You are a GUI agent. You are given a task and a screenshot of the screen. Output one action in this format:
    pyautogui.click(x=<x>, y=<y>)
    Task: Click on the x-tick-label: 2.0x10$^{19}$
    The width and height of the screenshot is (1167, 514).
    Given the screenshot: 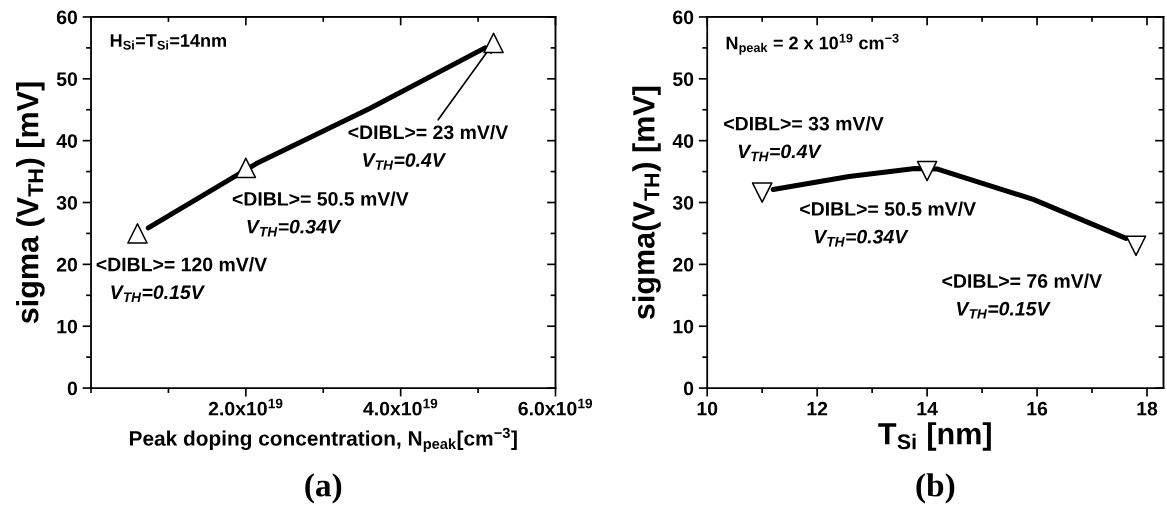 What is the action you would take?
    pyautogui.click(x=245, y=407)
    